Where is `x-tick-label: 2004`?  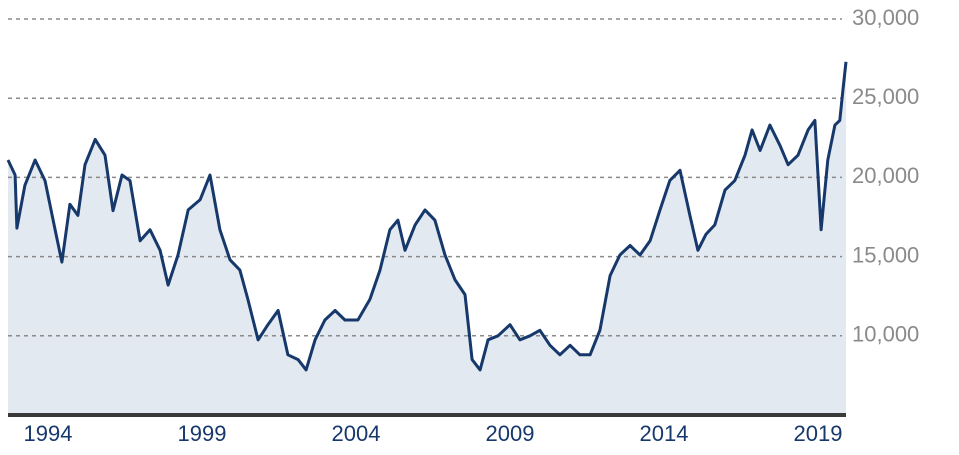 x-tick-label: 2004 is located at coordinates (356, 433).